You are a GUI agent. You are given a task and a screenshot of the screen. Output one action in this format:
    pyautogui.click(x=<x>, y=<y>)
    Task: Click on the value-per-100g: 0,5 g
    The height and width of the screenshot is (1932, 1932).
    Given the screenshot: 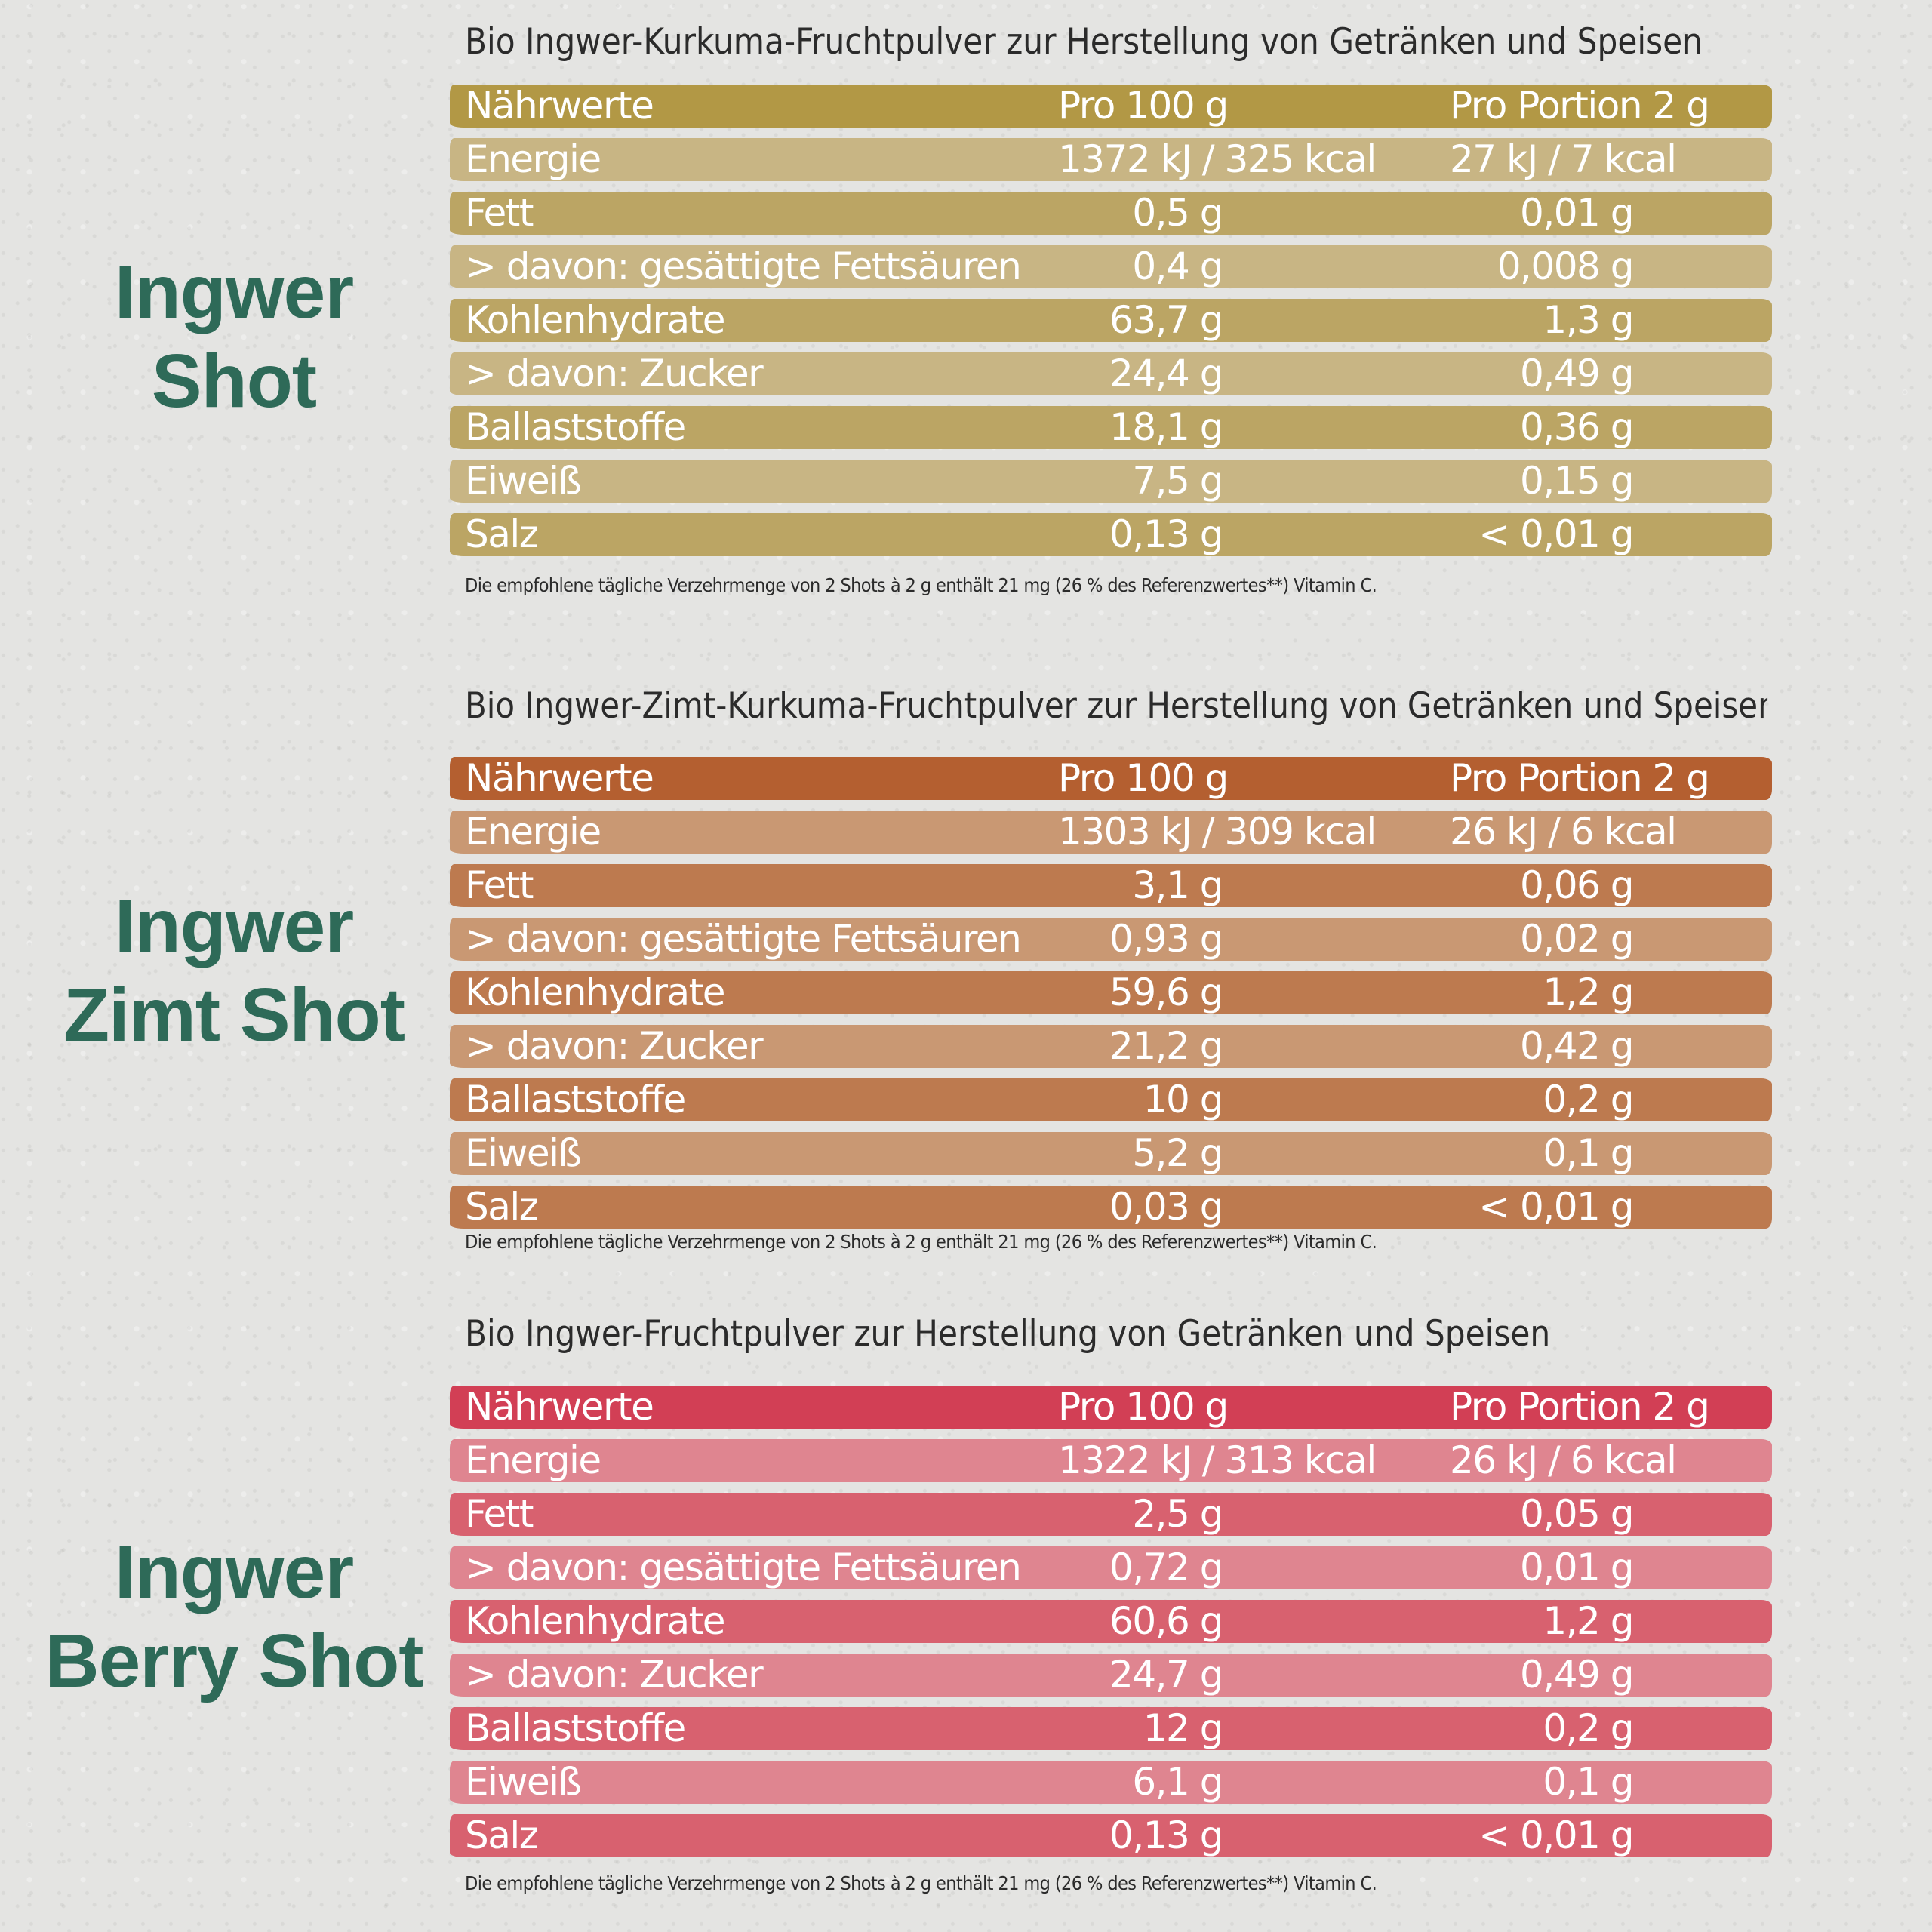 What is the action you would take?
    pyautogui.click(x=1177, y=213)
    